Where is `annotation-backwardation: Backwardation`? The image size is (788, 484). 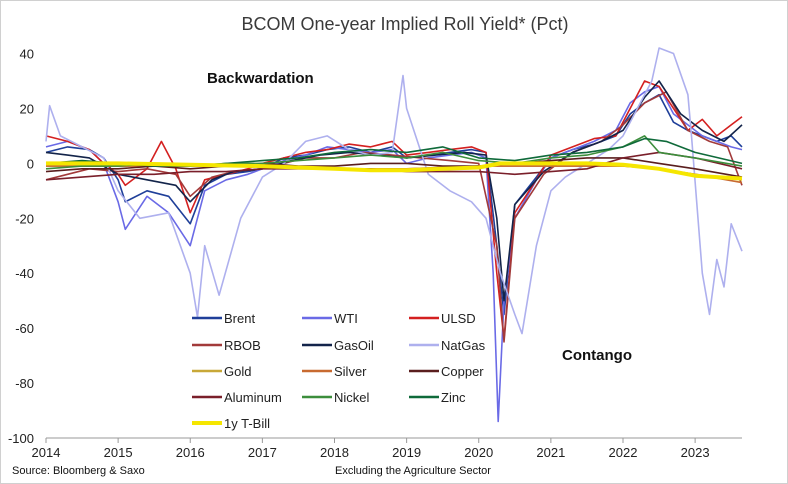
annotation-backwardation: Backwardation is located at coordinates (260, 78).